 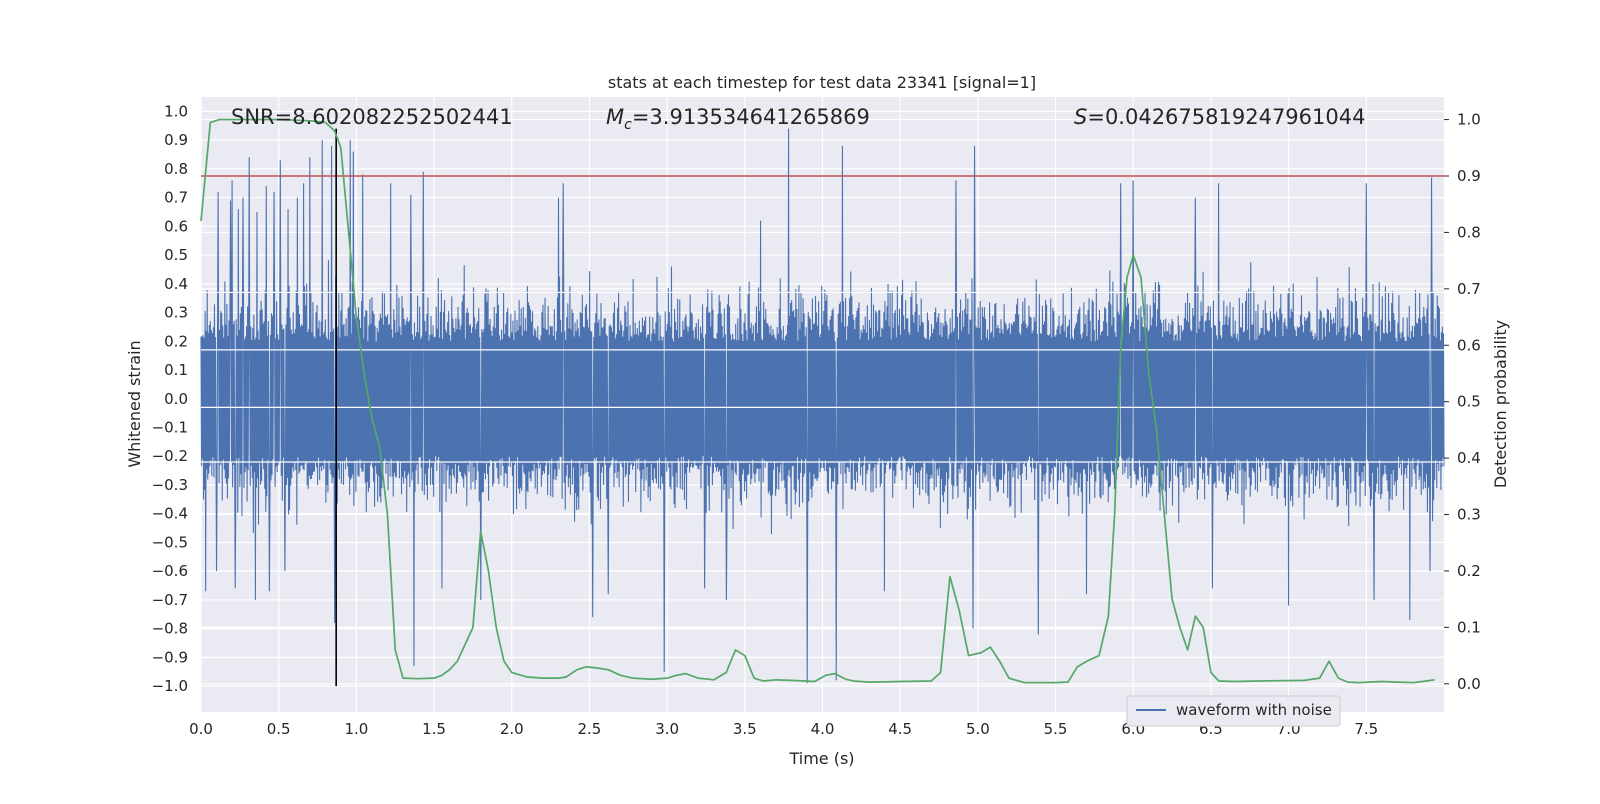 What do you see at coordinates (823, 729) in the screenshot?
I see `x-tick-label: 4.0` at bounding box center [823, 729].